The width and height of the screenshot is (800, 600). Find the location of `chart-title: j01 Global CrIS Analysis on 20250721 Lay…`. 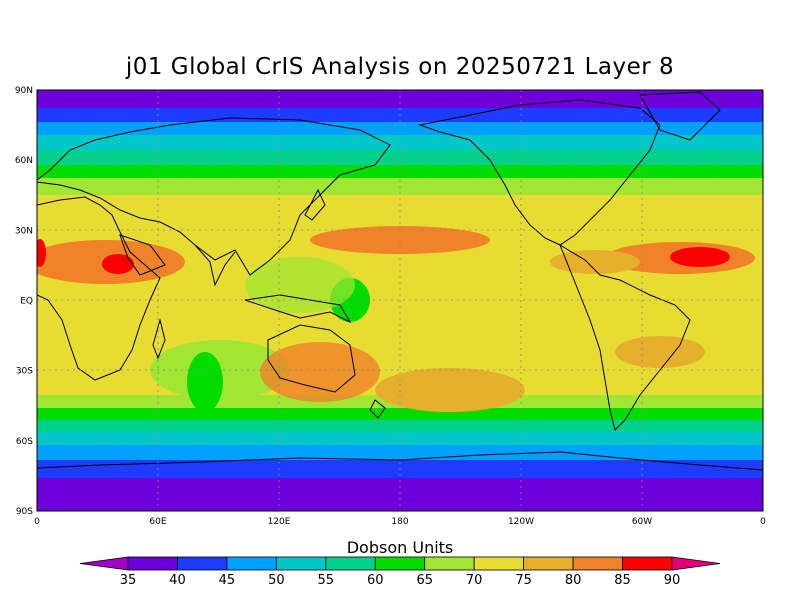

chart-title: j01 Global CrIS Analysis on 20250721 Lay… is located at coordinates (400, 67).